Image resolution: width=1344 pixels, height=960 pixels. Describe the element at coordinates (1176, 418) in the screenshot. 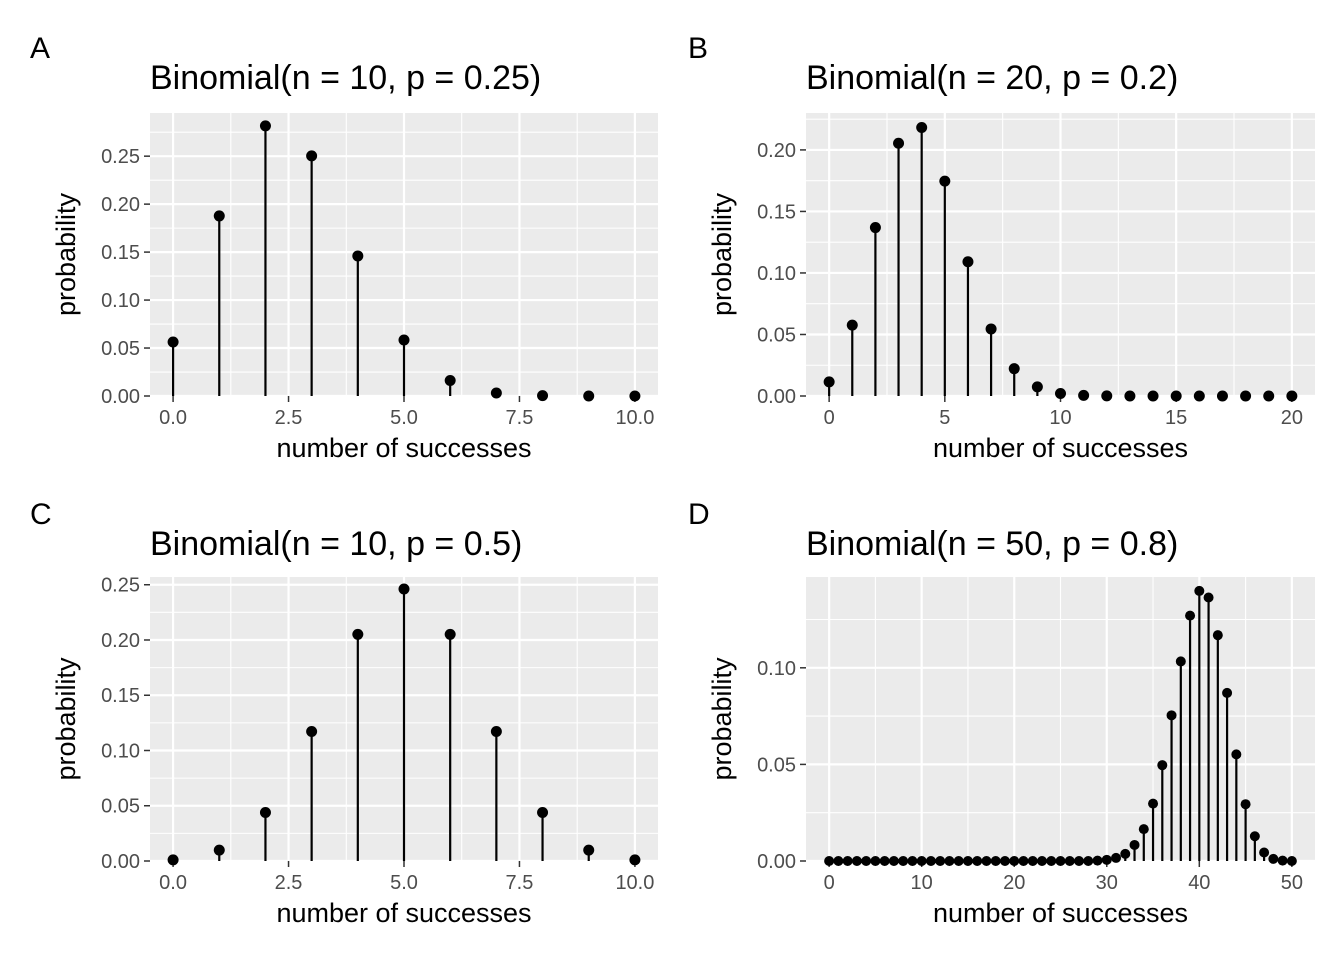

I see `x-tick-label: 15` at that location.